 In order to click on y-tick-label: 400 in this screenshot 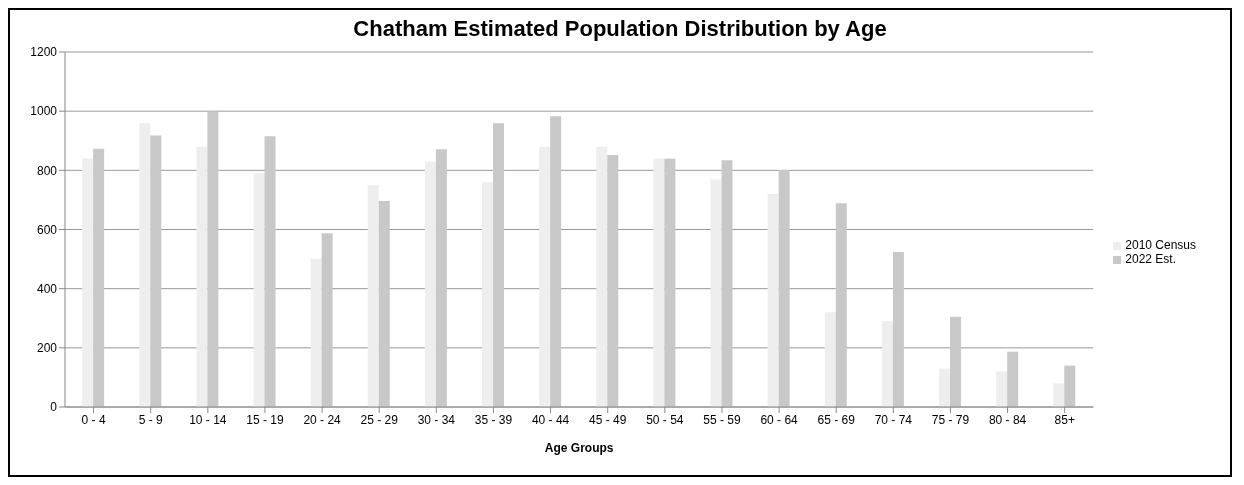, I will do `click(47, 288)`.